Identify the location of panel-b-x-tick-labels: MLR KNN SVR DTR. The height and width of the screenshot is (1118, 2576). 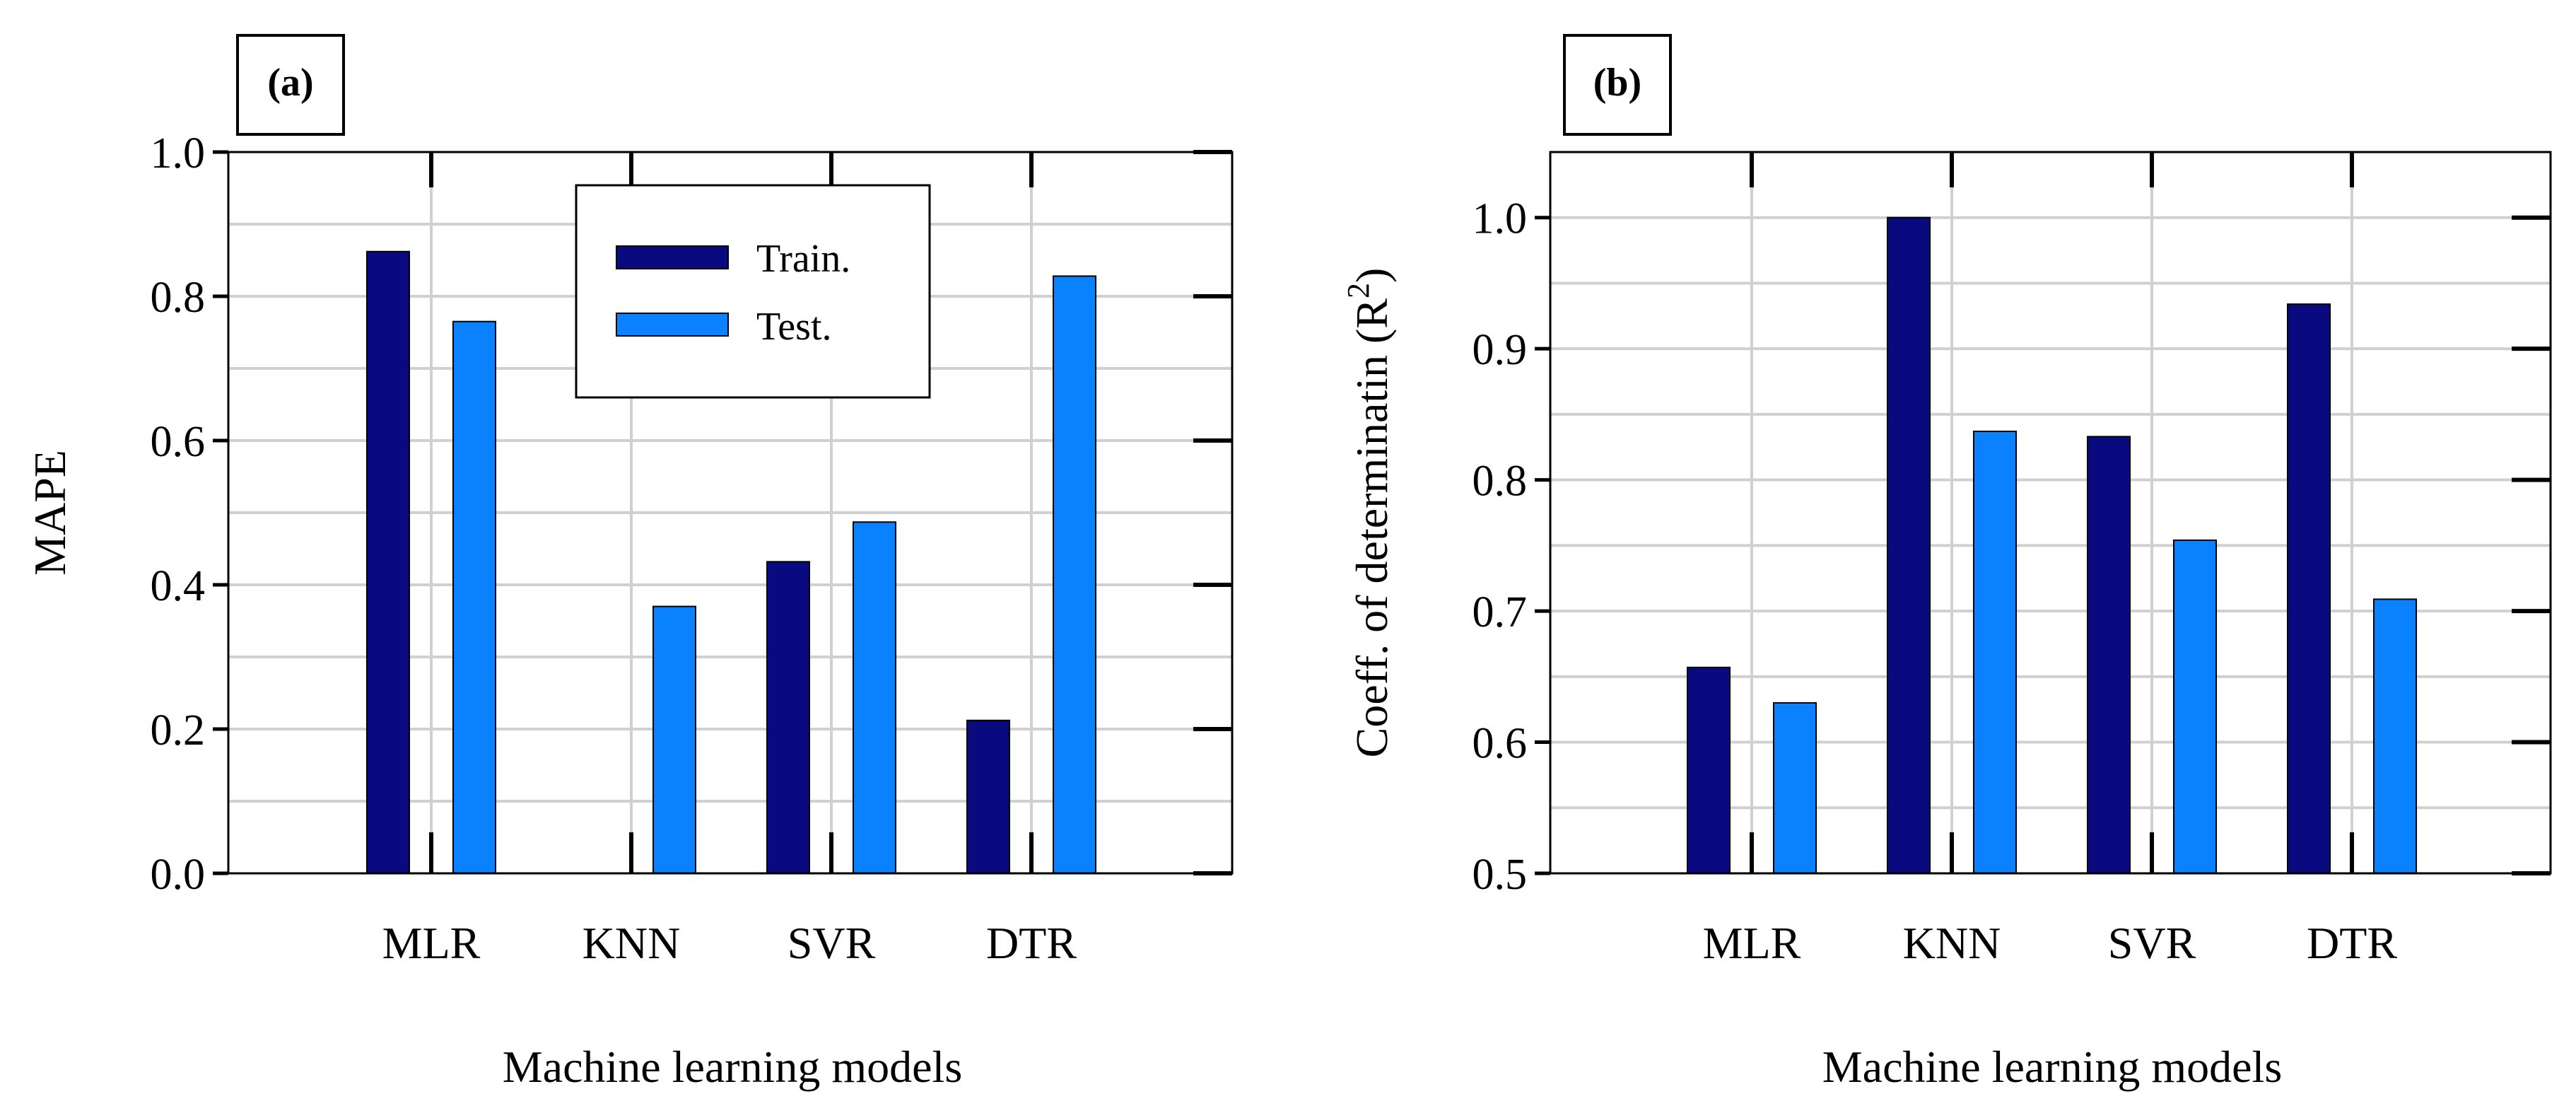
(2050, 943).